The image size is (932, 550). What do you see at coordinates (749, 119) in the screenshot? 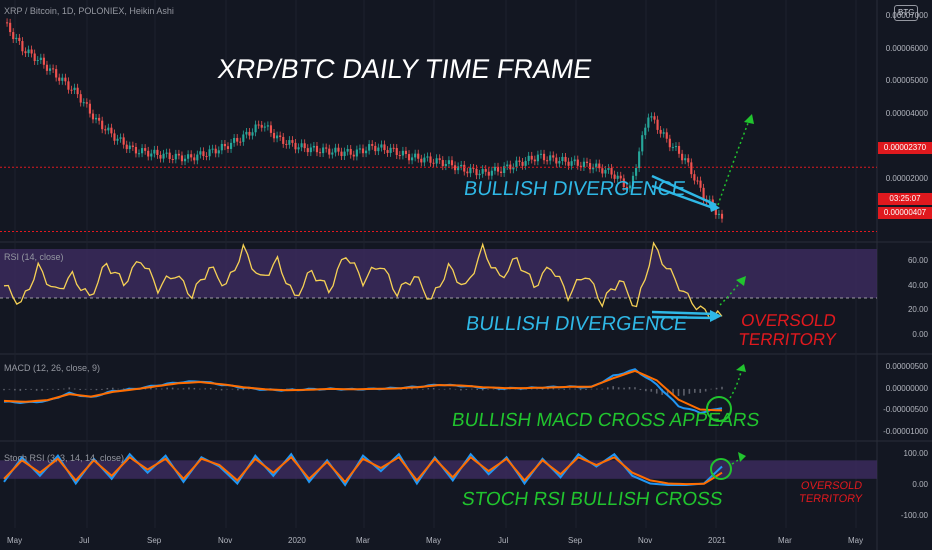
I see `projection-arrowhead` at bounding box center [749, 119].